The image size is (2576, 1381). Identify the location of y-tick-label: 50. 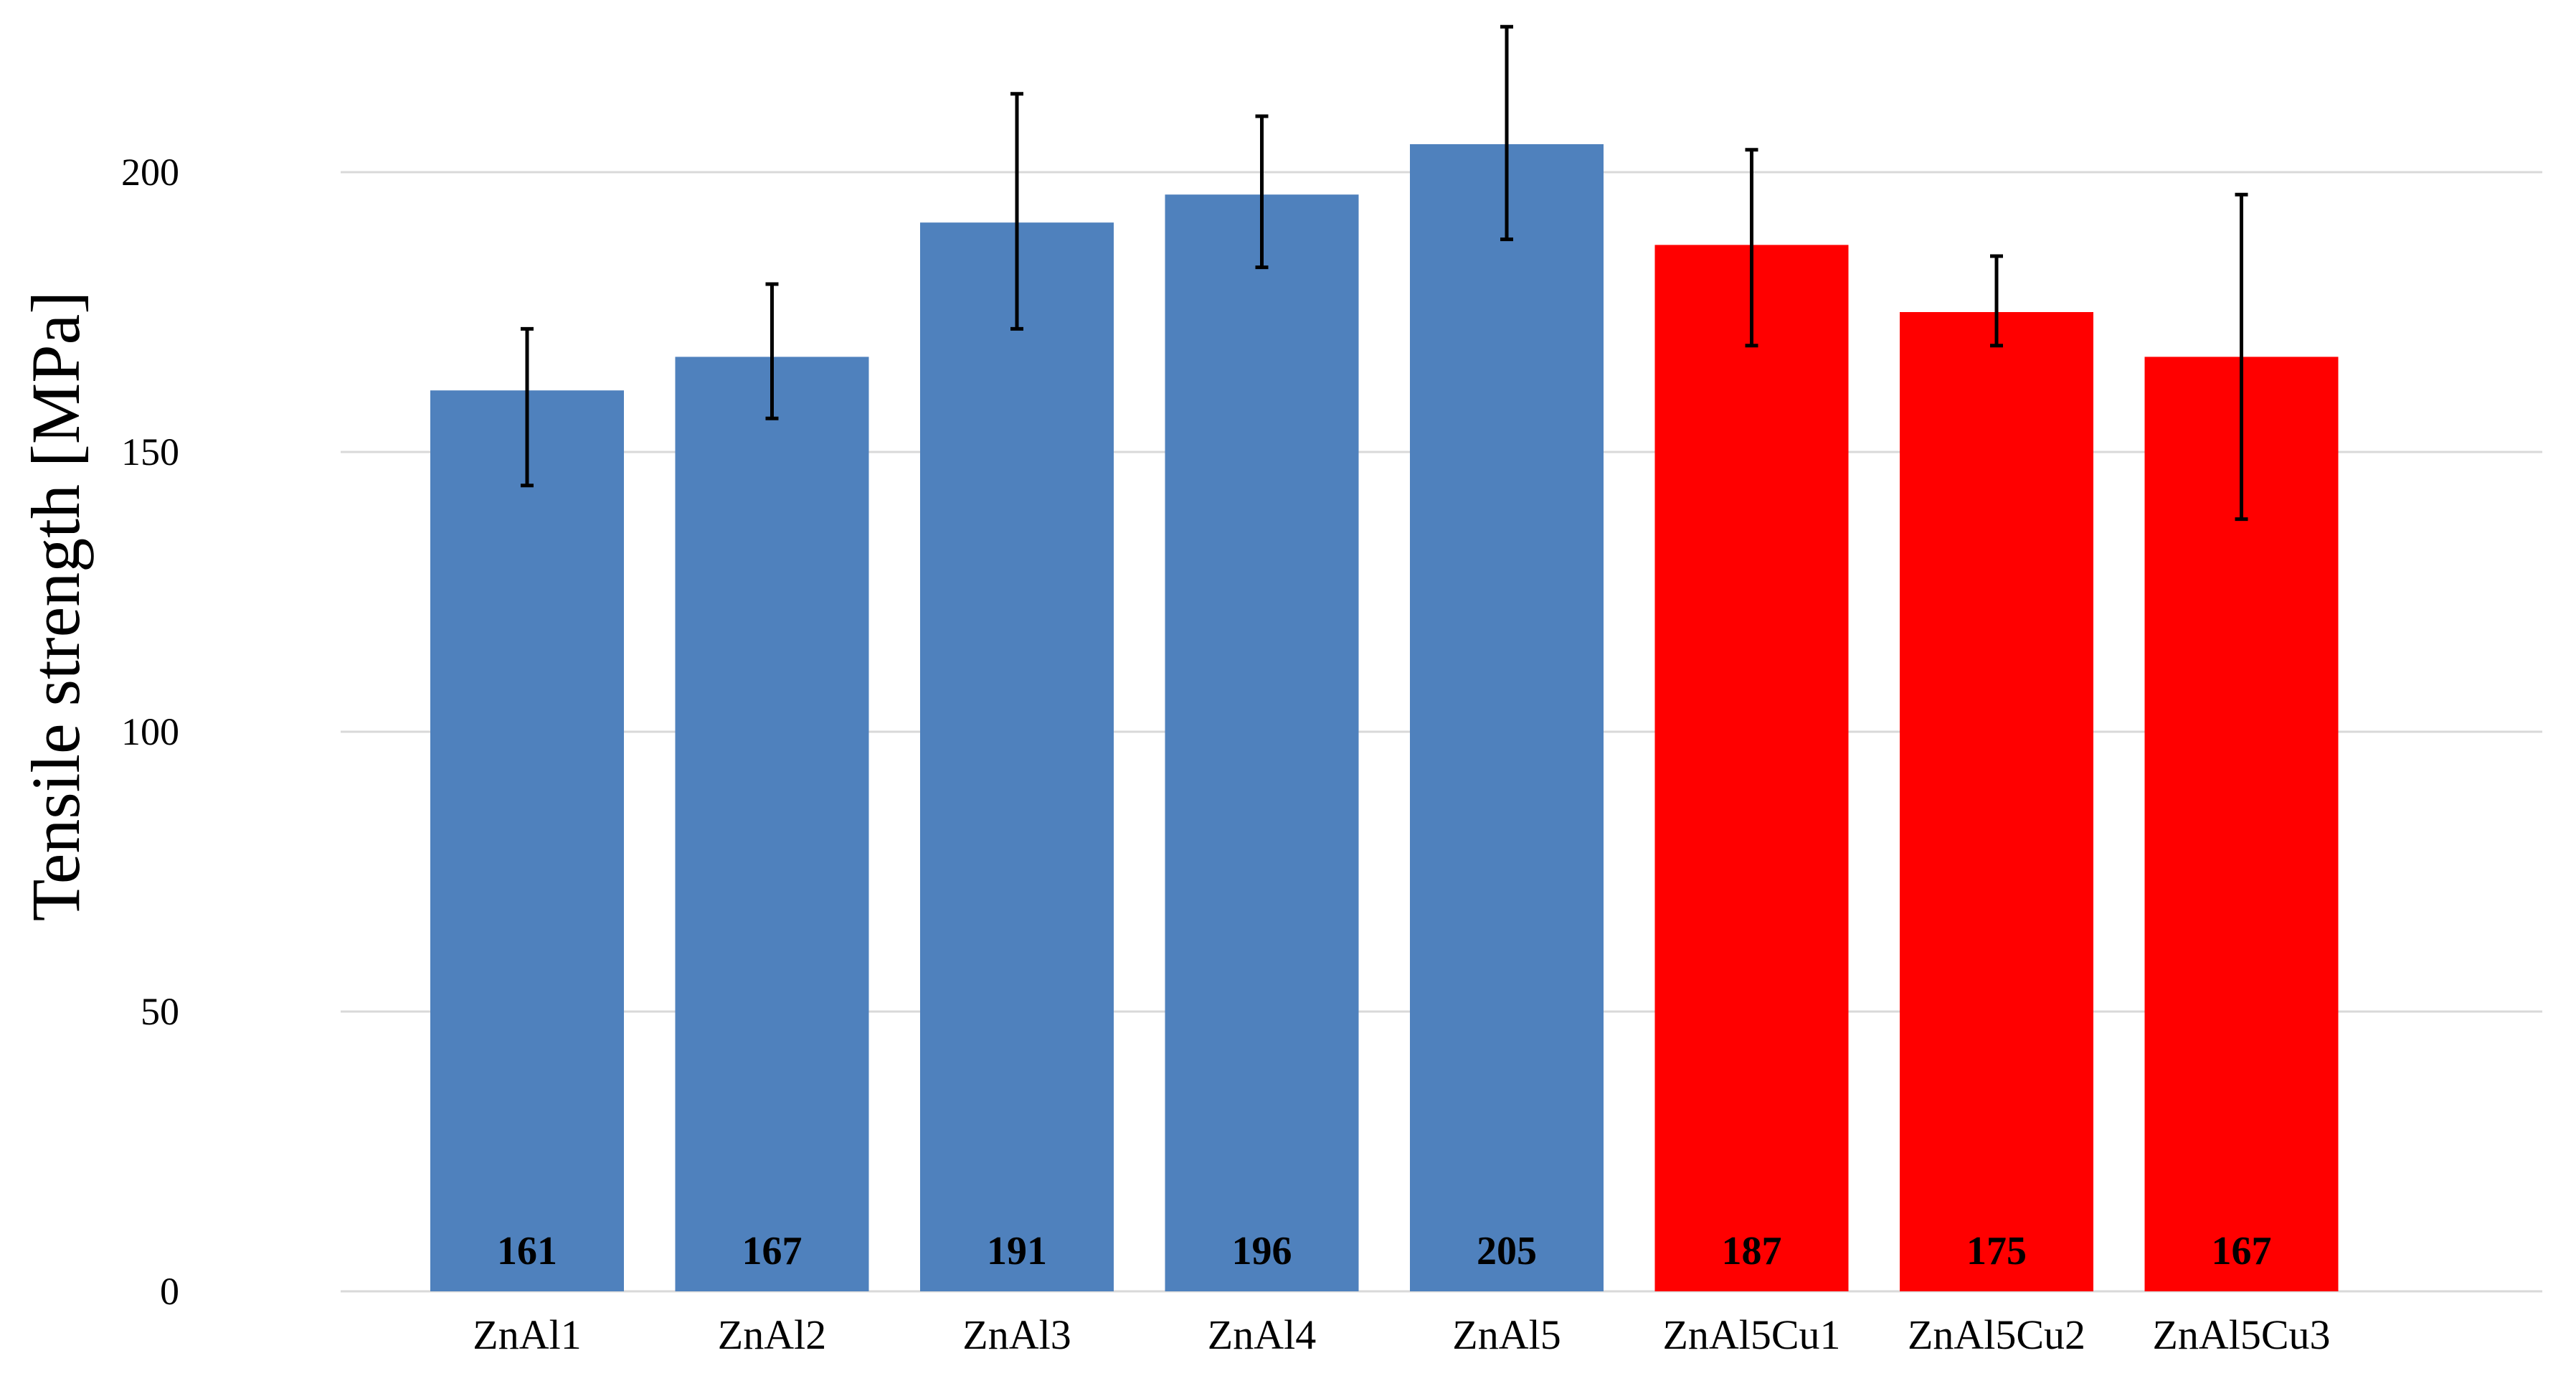
(160, 1011).